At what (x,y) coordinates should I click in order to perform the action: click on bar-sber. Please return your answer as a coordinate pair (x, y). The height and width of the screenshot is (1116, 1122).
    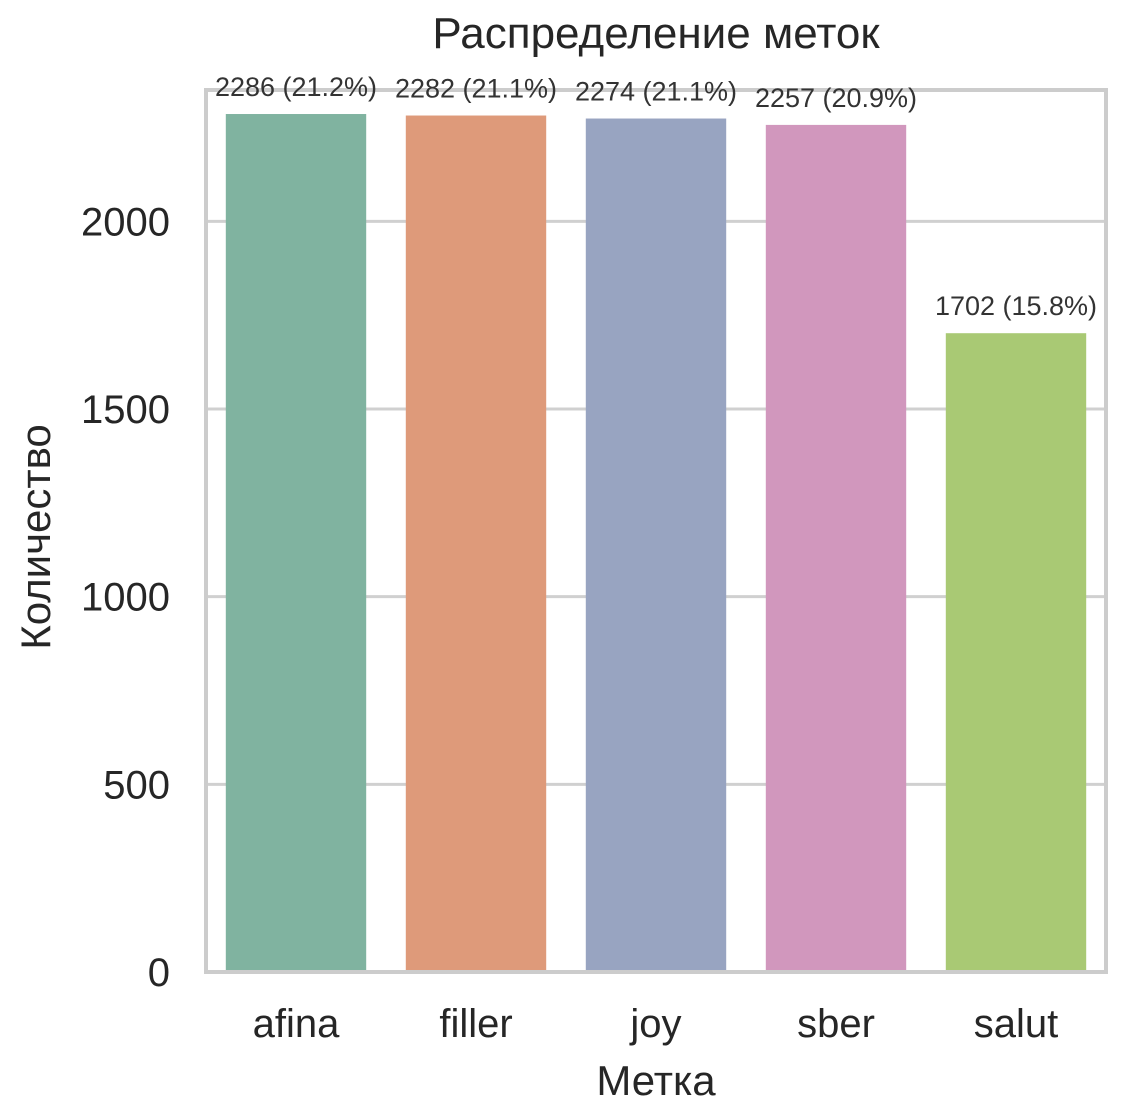
    Looking at the image, I should click on (836, 548).